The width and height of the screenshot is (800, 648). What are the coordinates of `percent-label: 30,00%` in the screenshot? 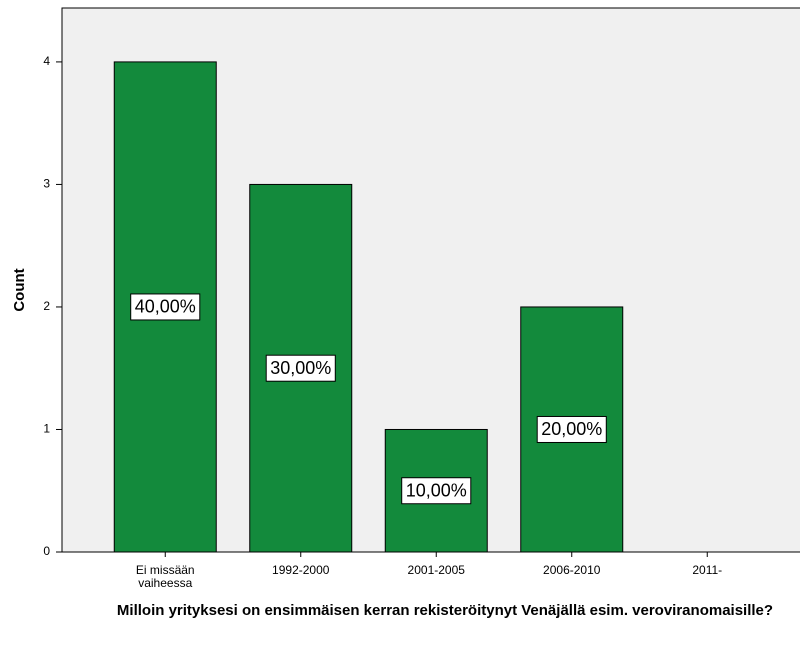 It's located at (300, 368).